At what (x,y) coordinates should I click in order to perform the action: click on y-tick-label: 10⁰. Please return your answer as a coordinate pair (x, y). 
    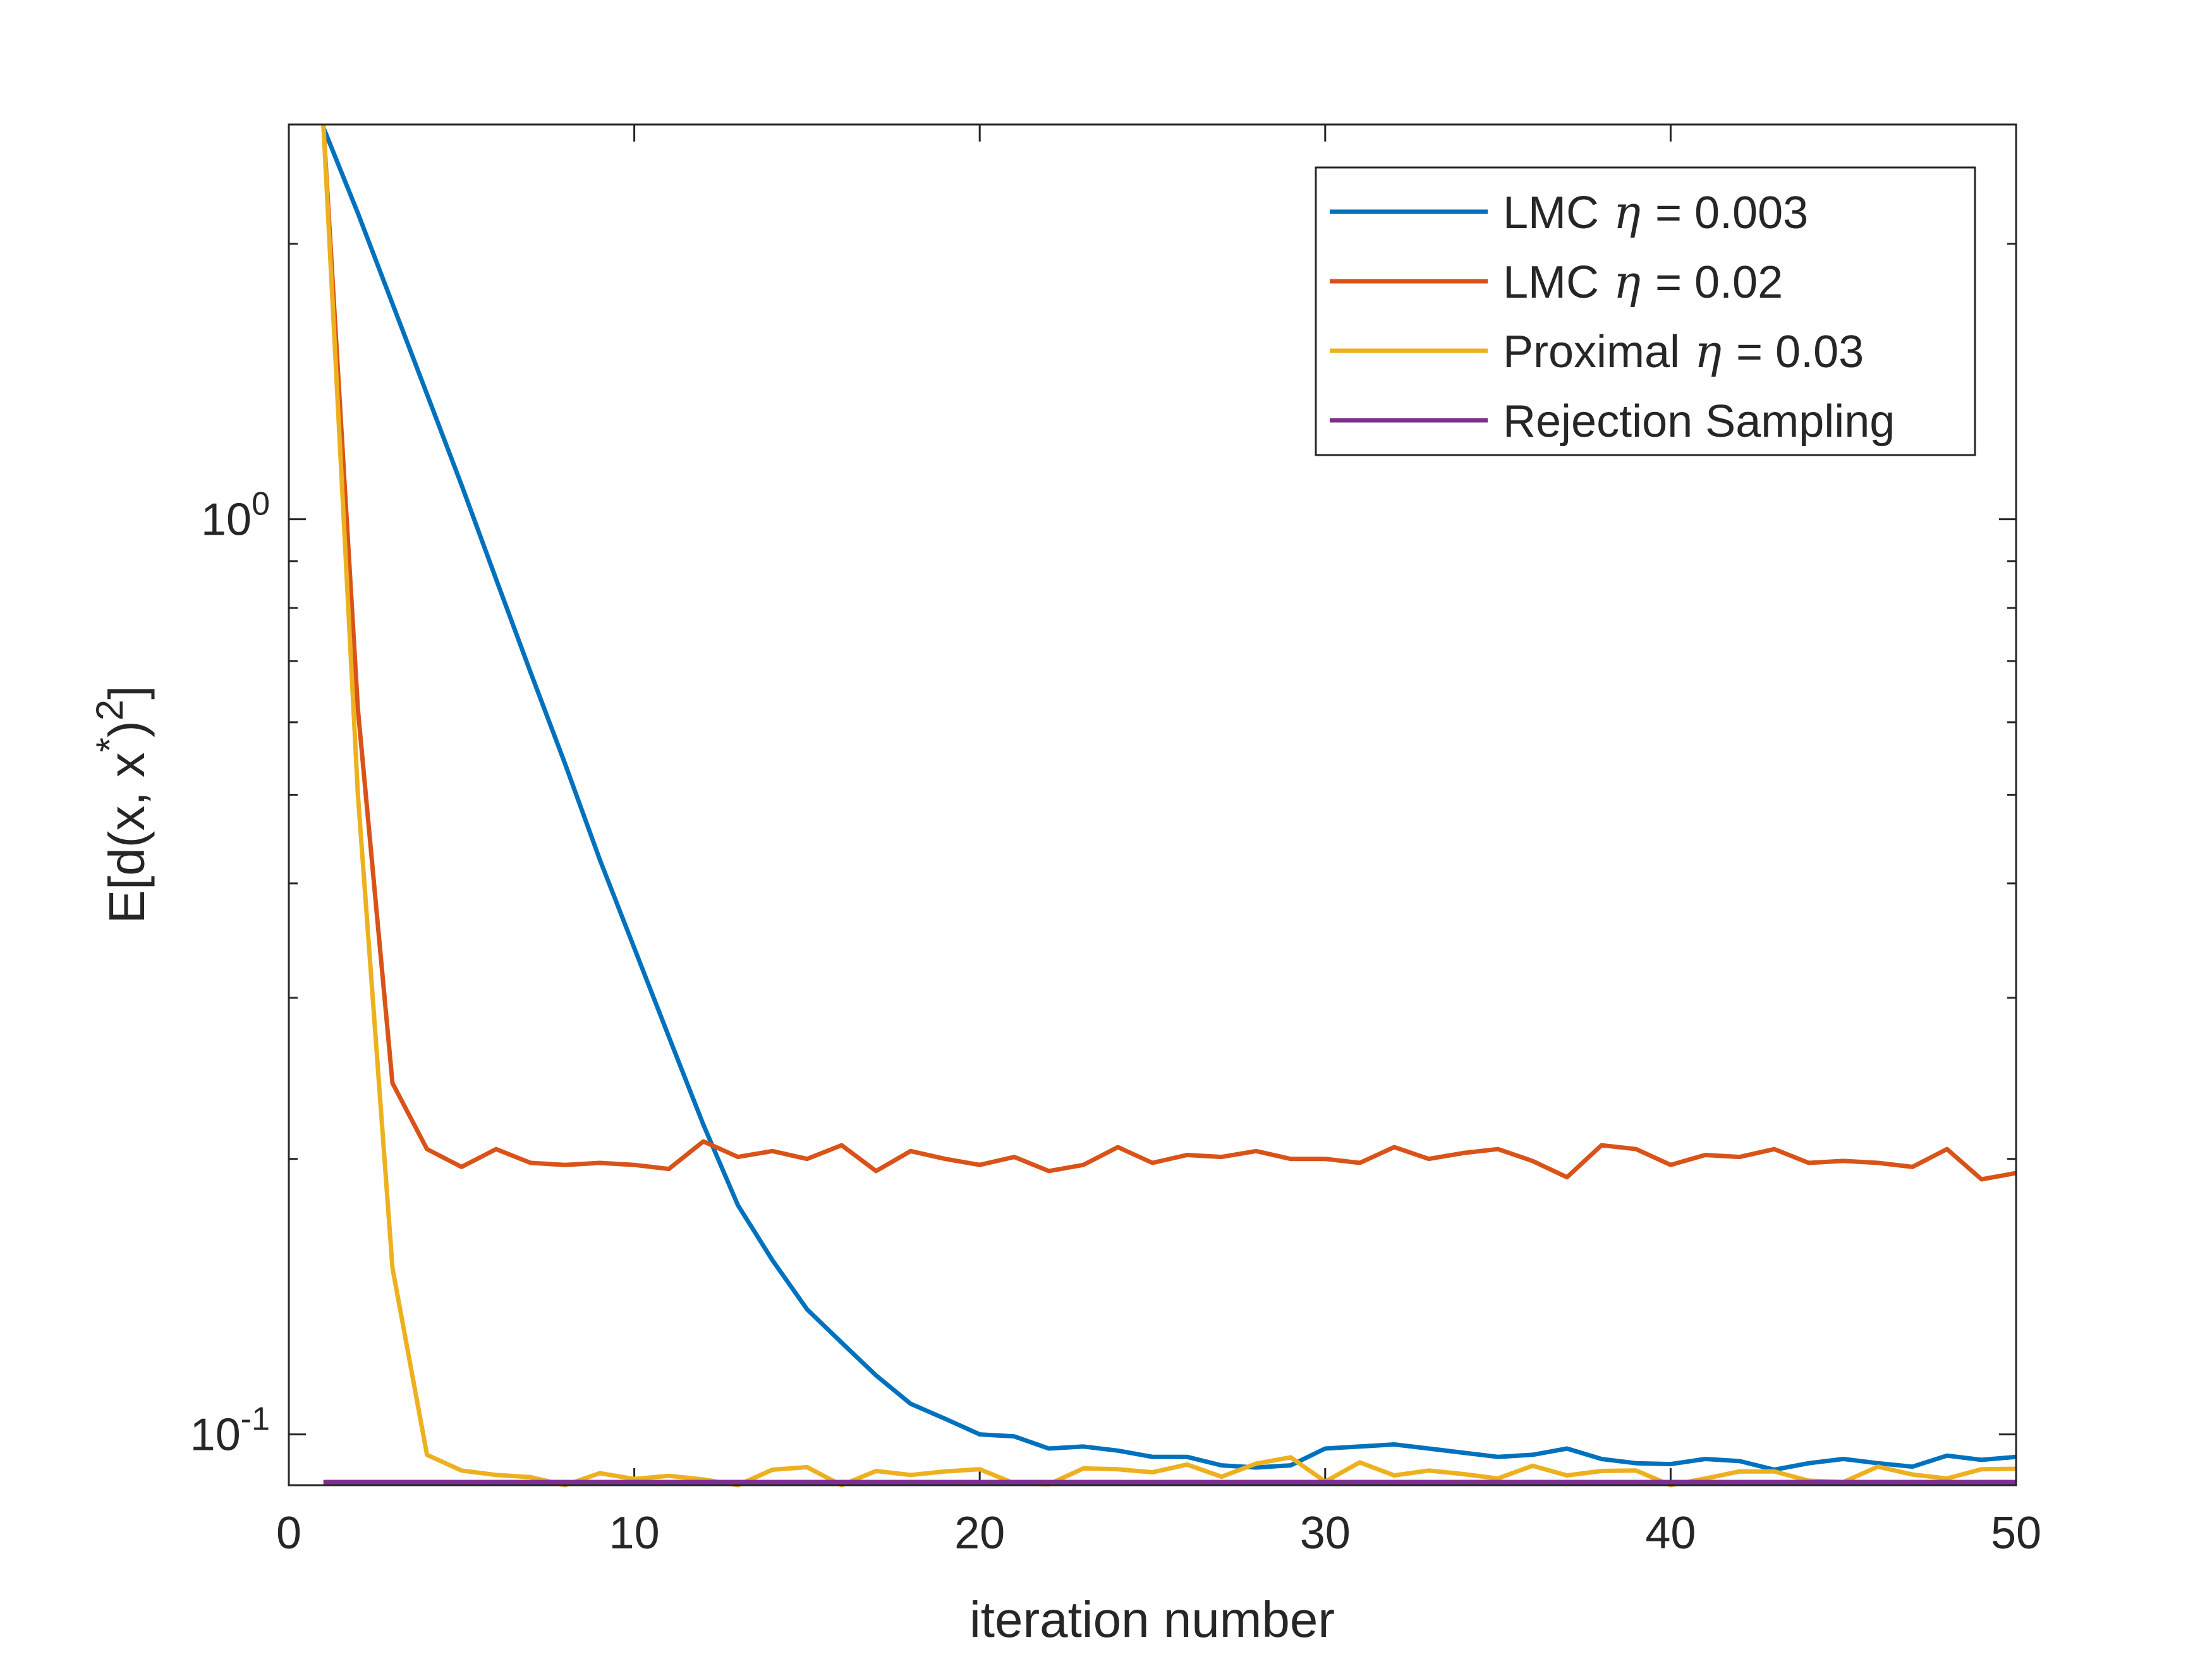
    Looking at the image, I should click on (235, 515).